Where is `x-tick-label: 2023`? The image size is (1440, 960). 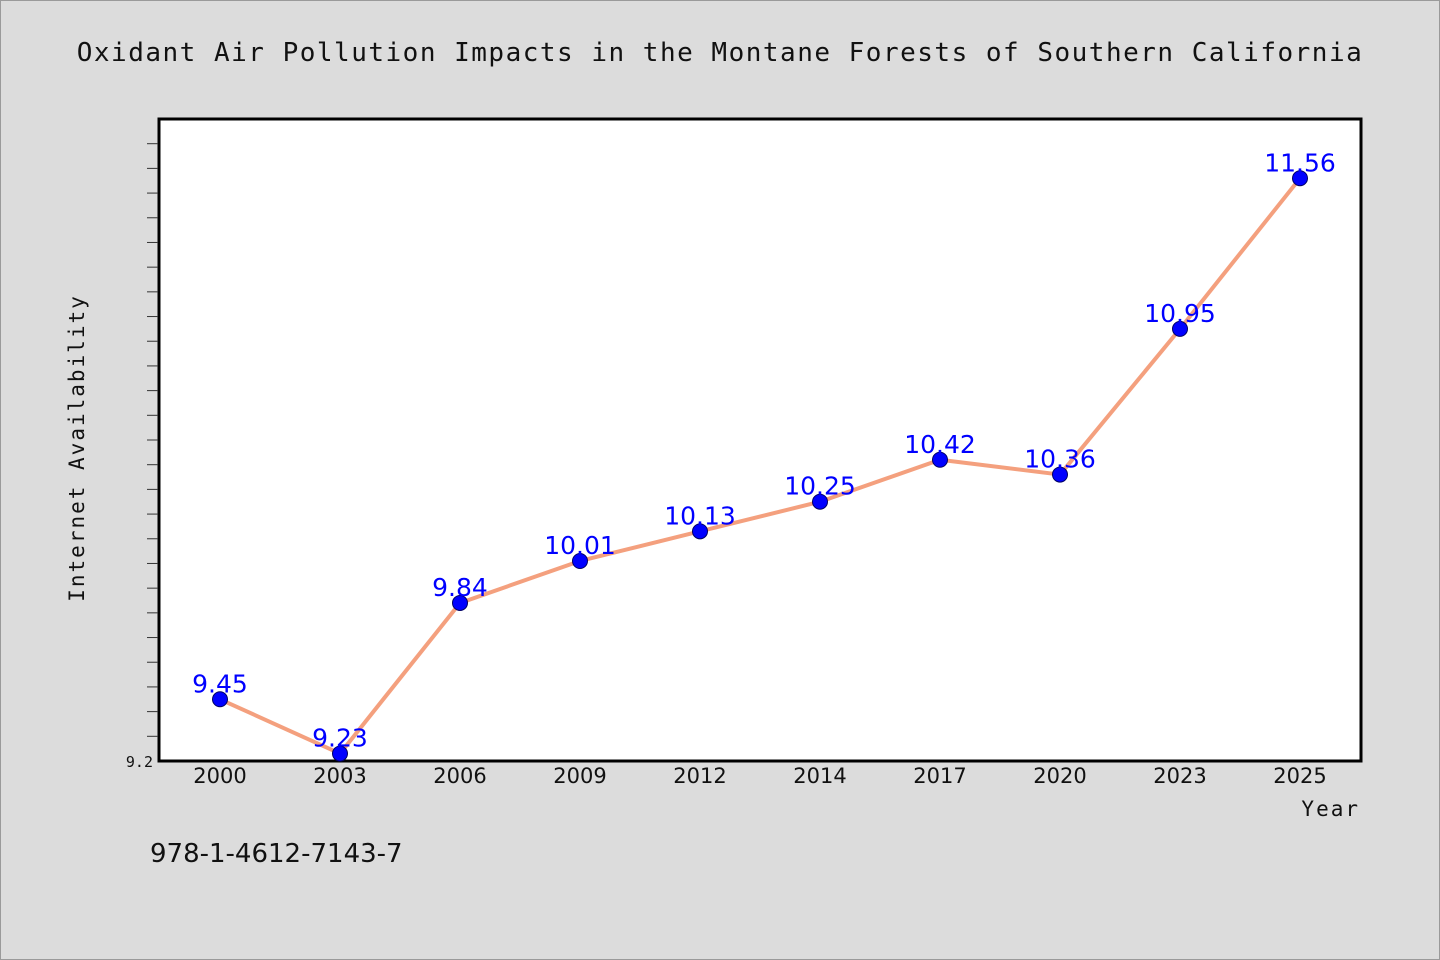
x-tick-label: 2023 is located at coordinates (1179, 776).